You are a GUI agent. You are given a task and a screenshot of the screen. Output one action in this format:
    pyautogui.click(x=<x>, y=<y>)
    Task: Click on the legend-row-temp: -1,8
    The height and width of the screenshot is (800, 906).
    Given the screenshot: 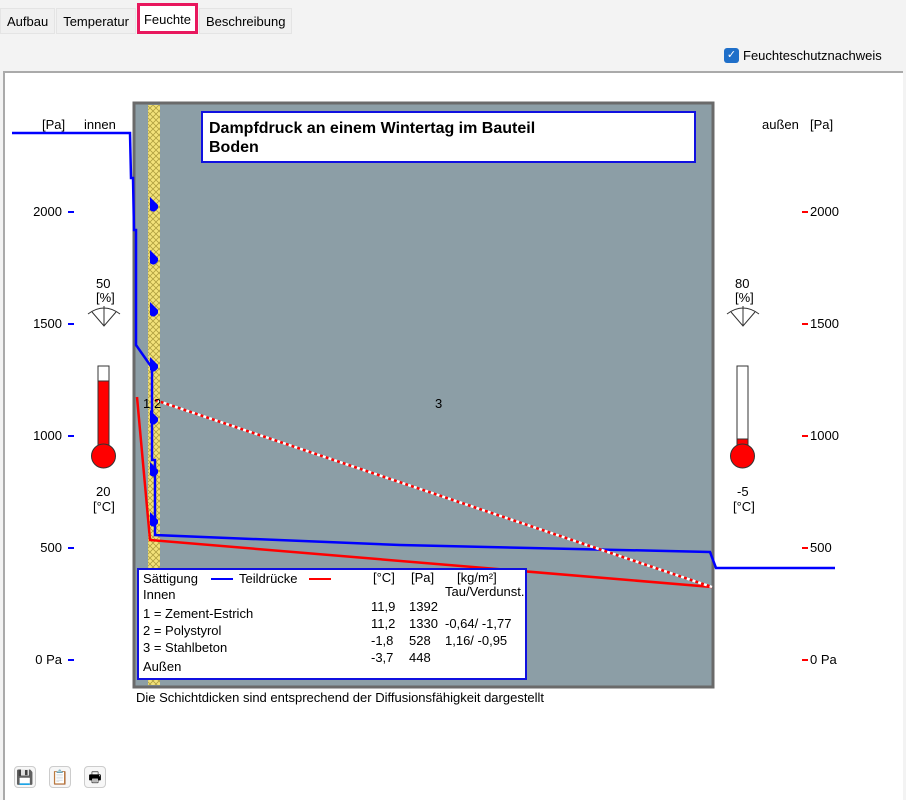 What is the action you would take?
    pyautogui.click(x=382, y=640)
    